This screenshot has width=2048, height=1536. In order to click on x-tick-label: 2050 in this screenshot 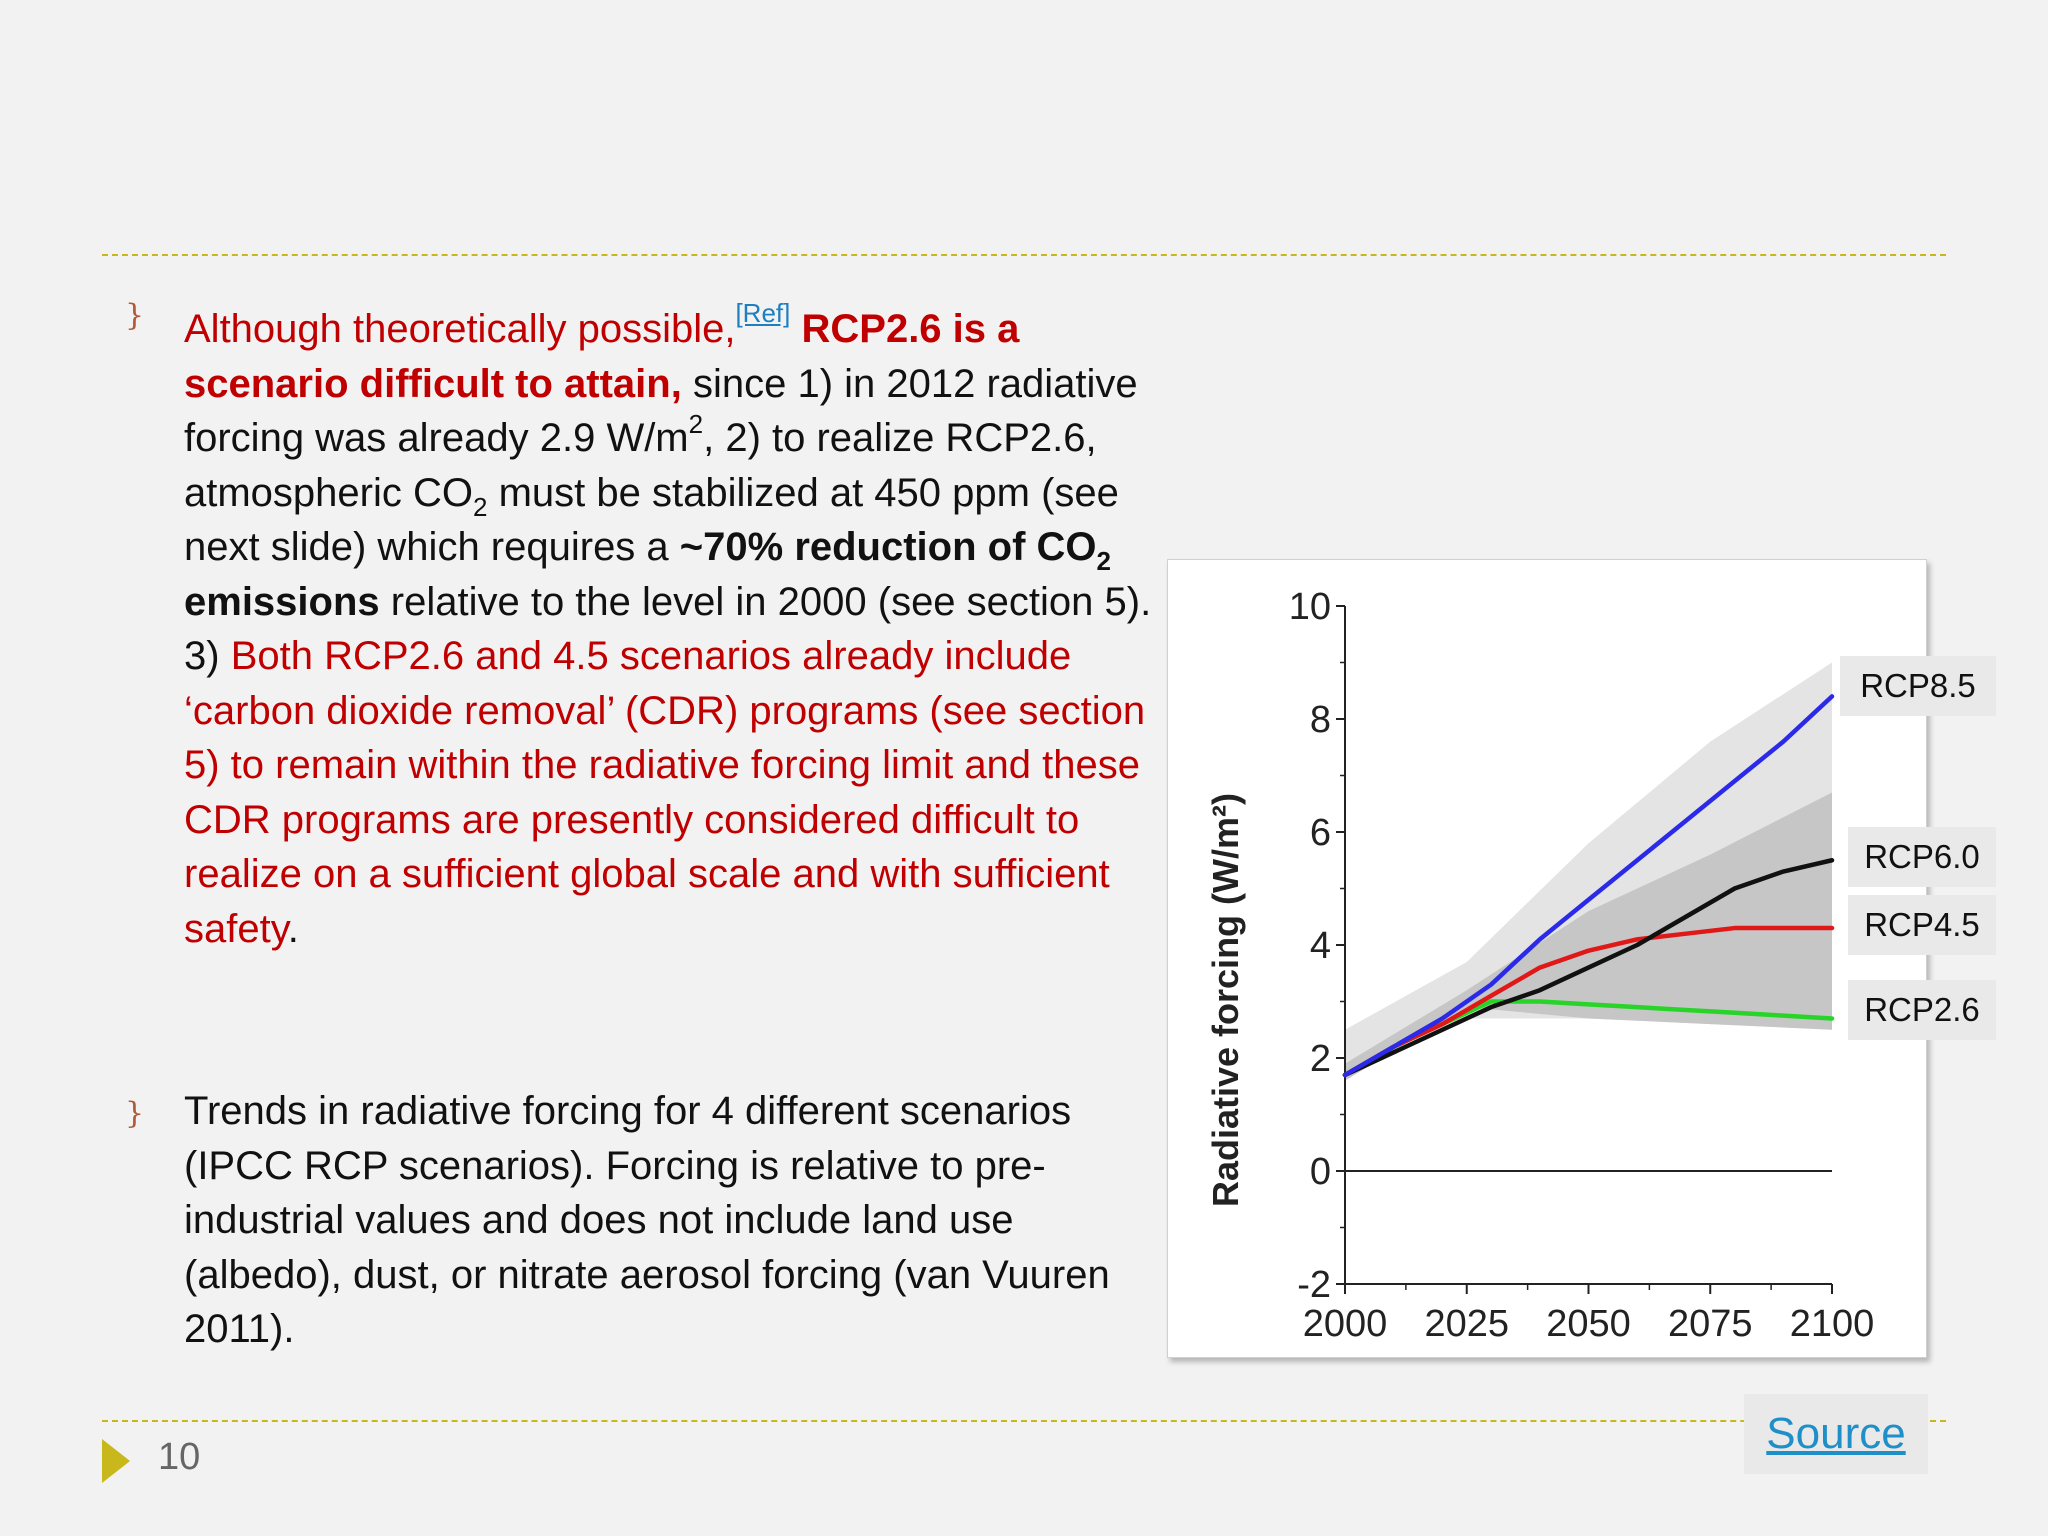, I will do `click(1588, 1324)`.